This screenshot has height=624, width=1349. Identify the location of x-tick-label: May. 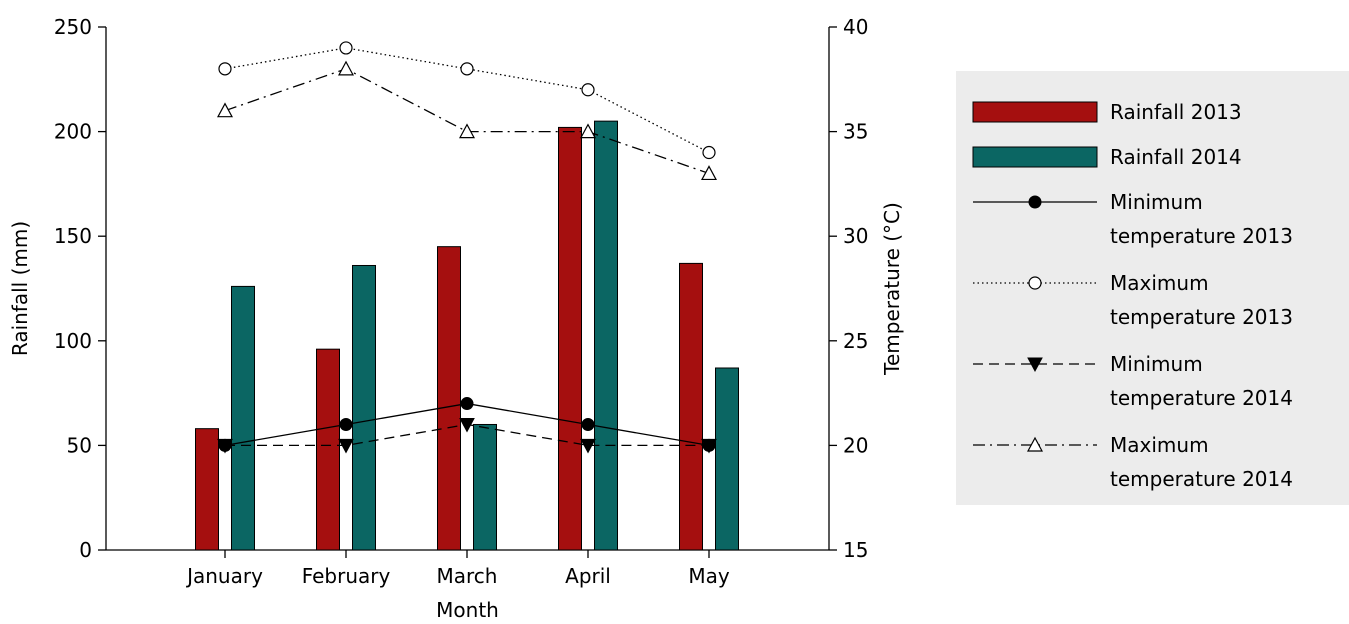
(709, 576).